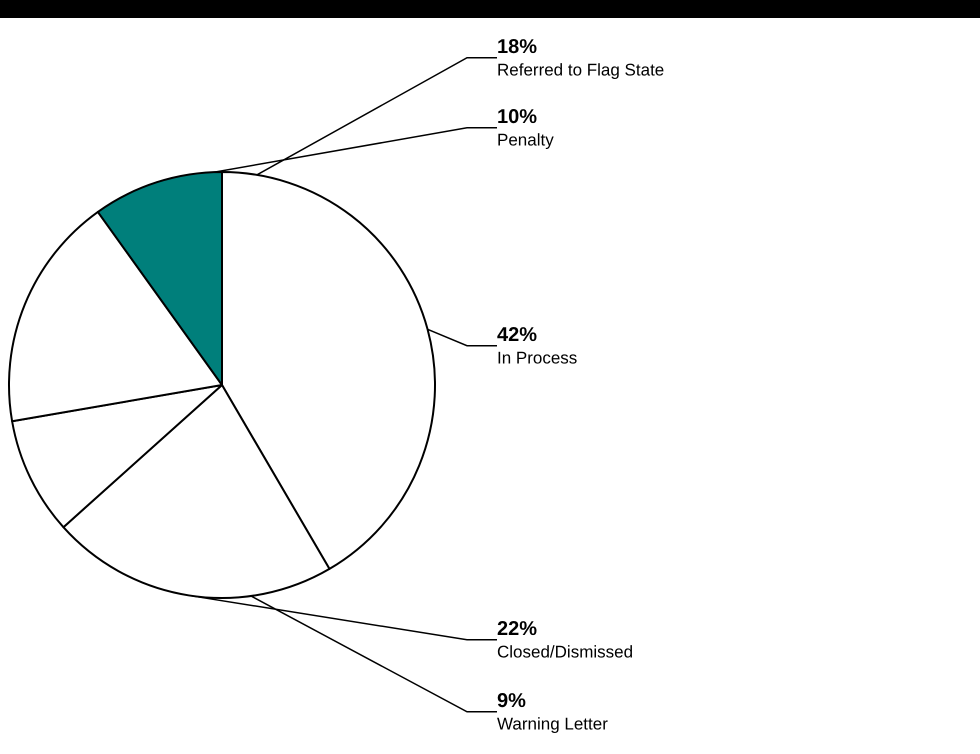 The height and width of the screenshot is (754, 980). I want to click on data-label: 18%, so click(517, 47).